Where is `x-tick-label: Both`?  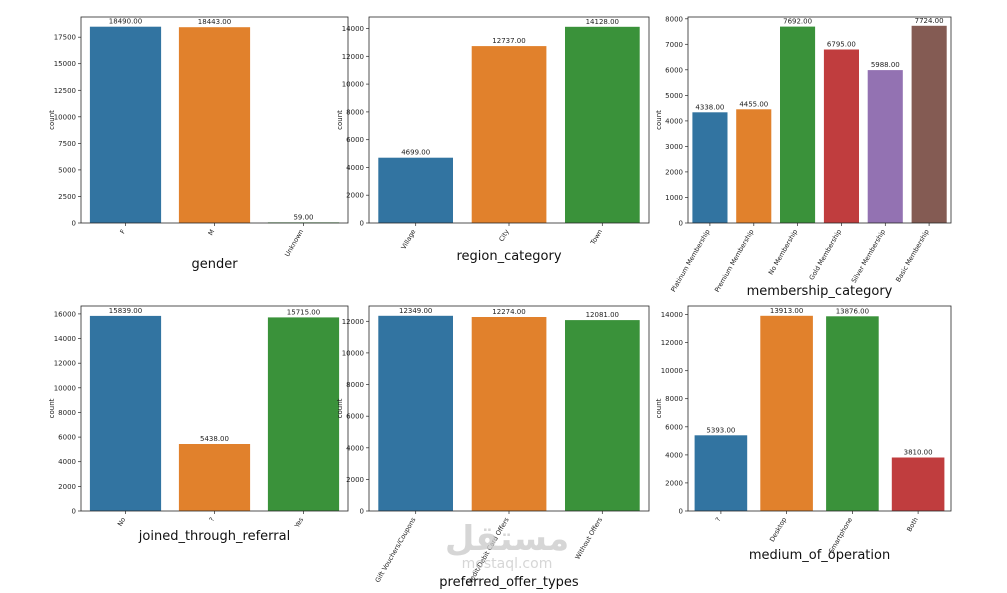
x-tick-label: Both is located at coordinates (912, 524).